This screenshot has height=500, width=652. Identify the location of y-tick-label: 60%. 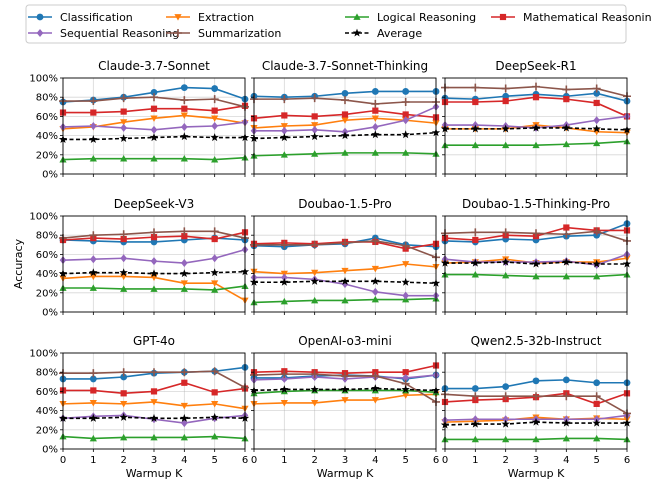
(47, 392).